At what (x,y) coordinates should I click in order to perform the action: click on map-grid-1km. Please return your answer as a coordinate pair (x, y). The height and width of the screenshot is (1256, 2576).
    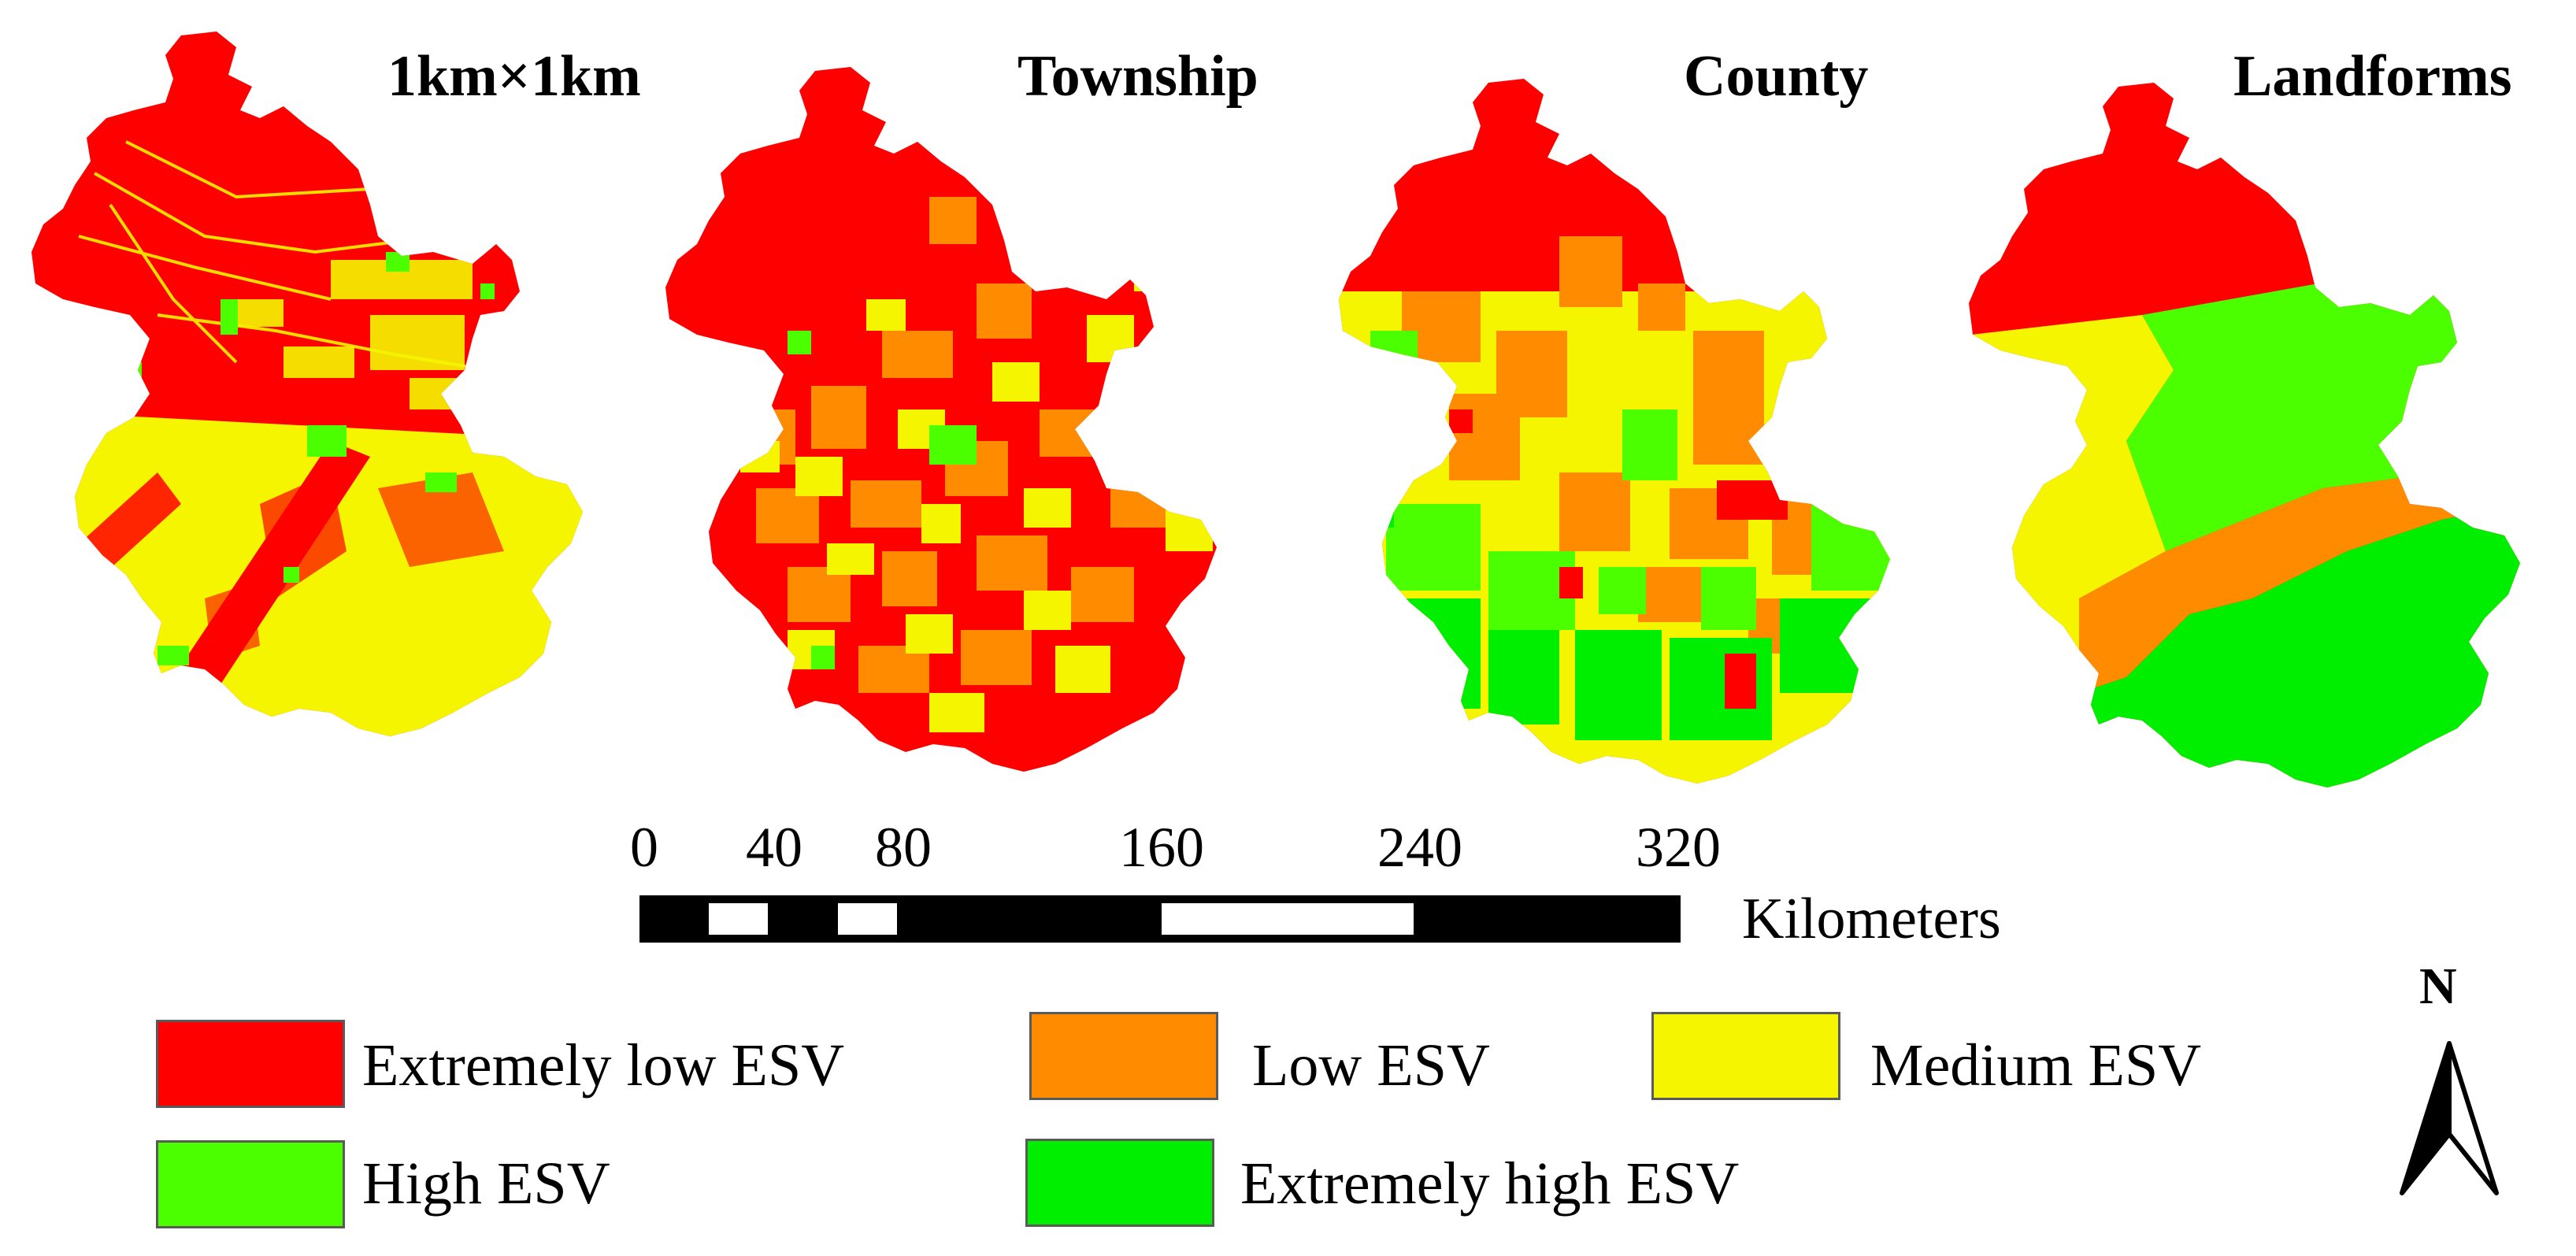
    Looking at the image, I should click on (307, 383).